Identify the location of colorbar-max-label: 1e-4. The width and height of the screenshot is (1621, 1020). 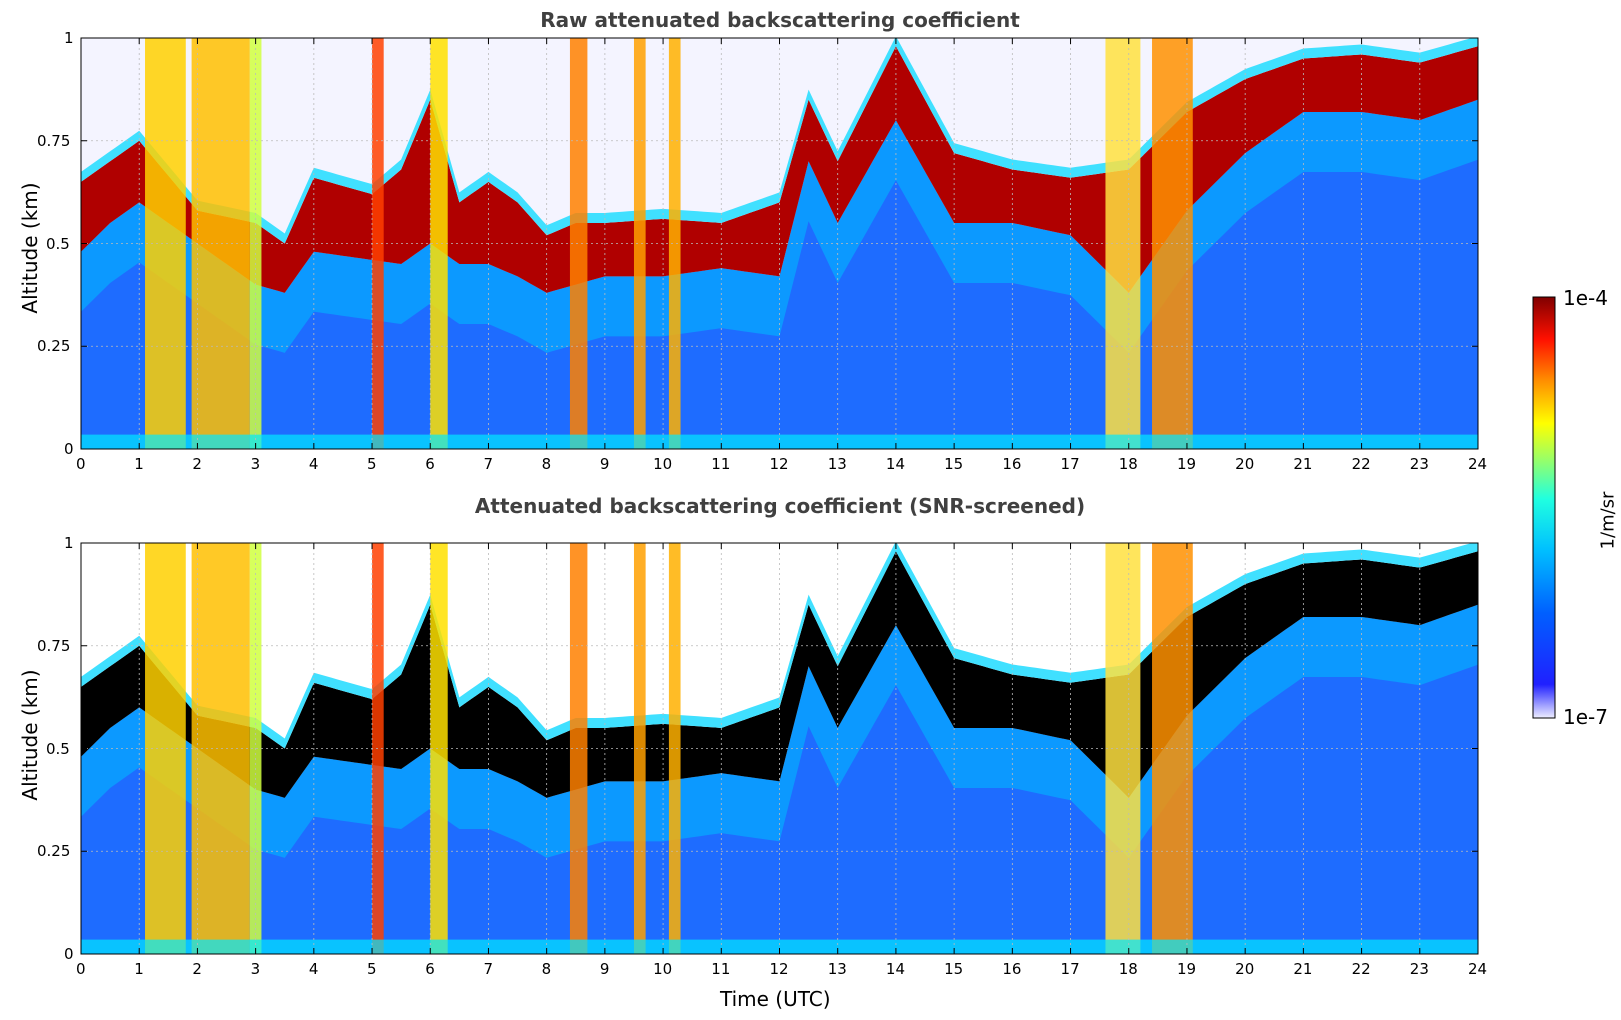
(1585, 298).